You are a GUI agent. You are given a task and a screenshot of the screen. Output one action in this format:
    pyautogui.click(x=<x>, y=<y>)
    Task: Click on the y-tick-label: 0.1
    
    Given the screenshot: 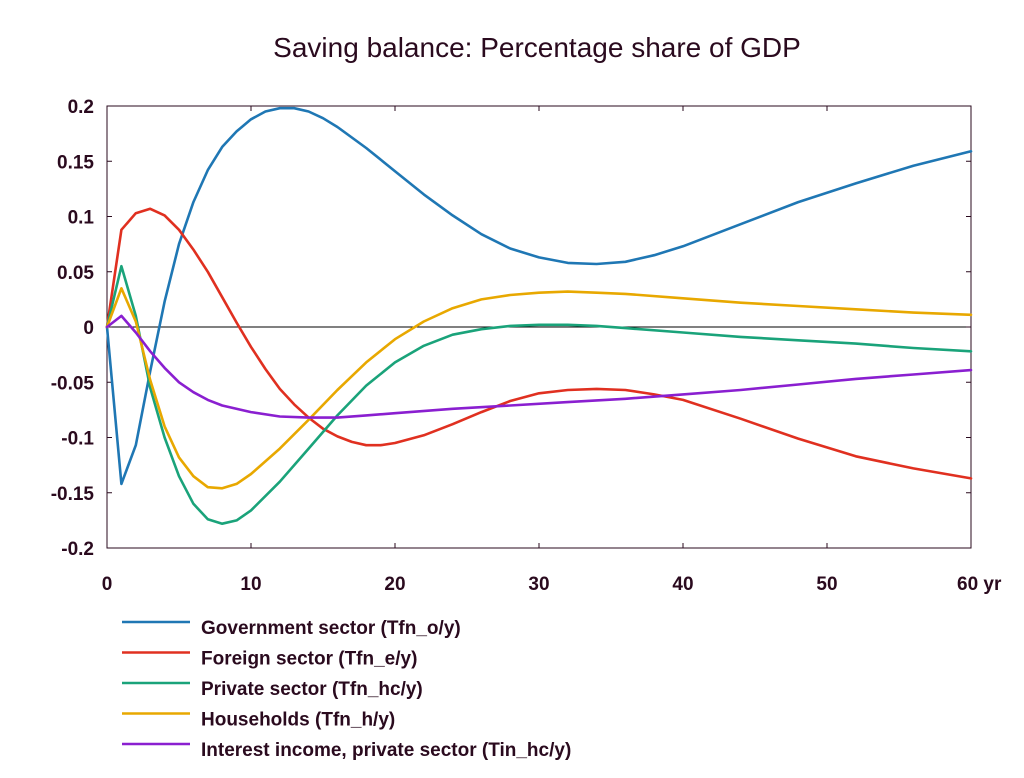 What is the action you would take?
    pyautogui.click(x=81, y=218)
    